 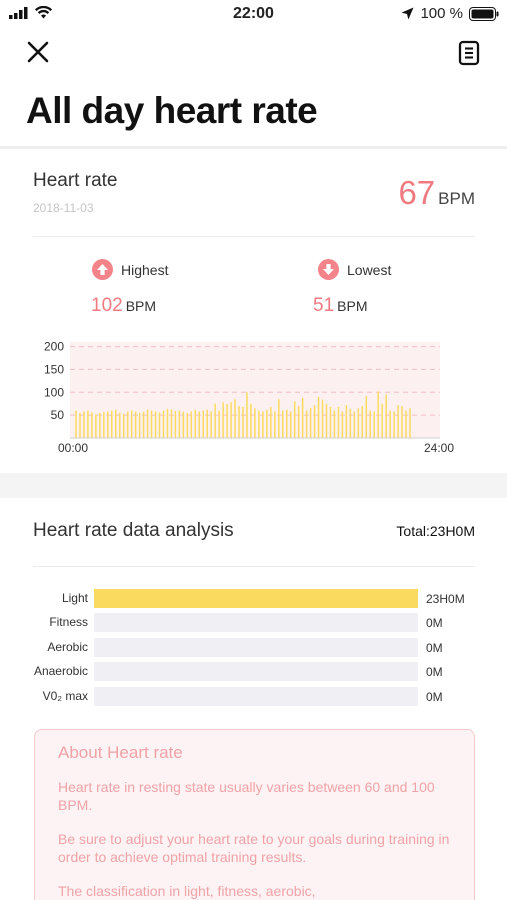 What do you see at coordinates (441, 13) in the screenshot?
I see `battery-text: 100 %` at bounding box center [441, 13].